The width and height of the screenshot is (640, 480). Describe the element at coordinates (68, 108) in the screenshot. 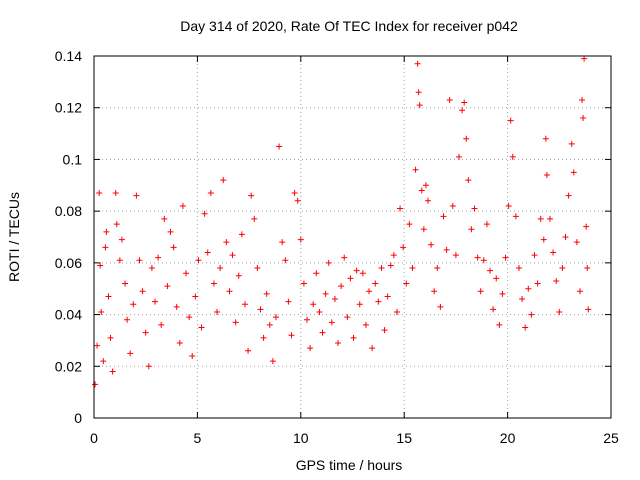

I see `y-tick-label: 0.12` at that location.